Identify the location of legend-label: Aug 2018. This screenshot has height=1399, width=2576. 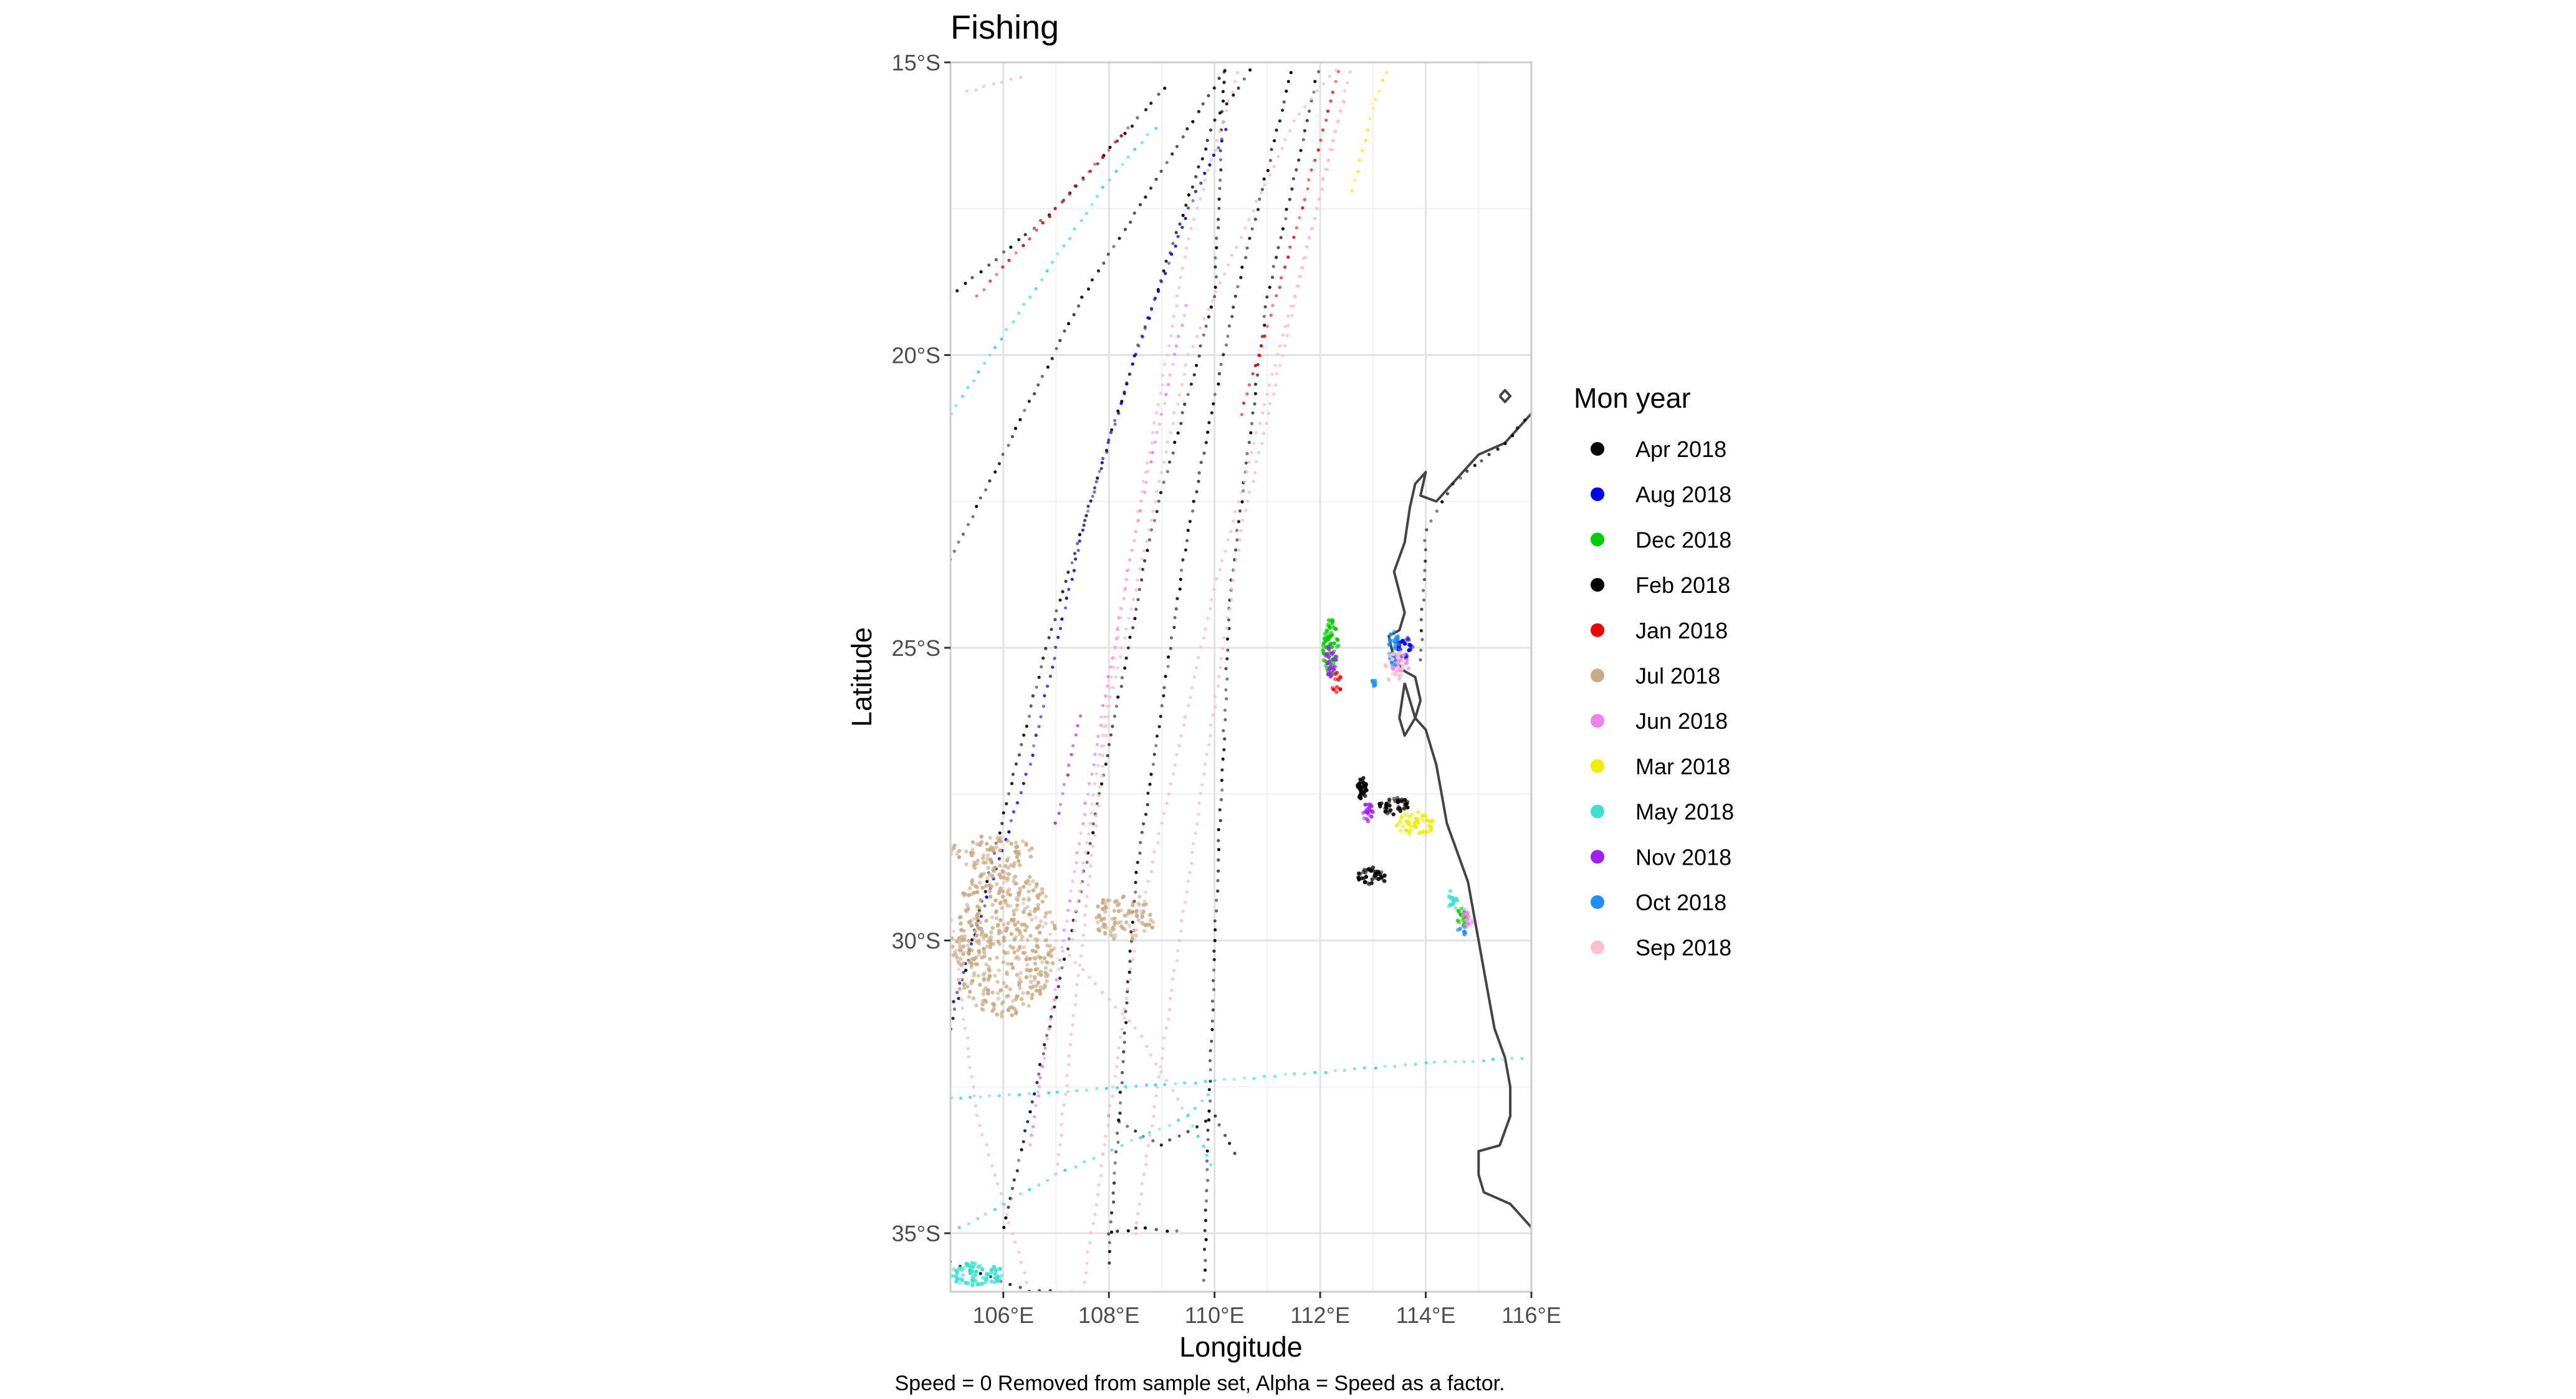
(1683, 495).